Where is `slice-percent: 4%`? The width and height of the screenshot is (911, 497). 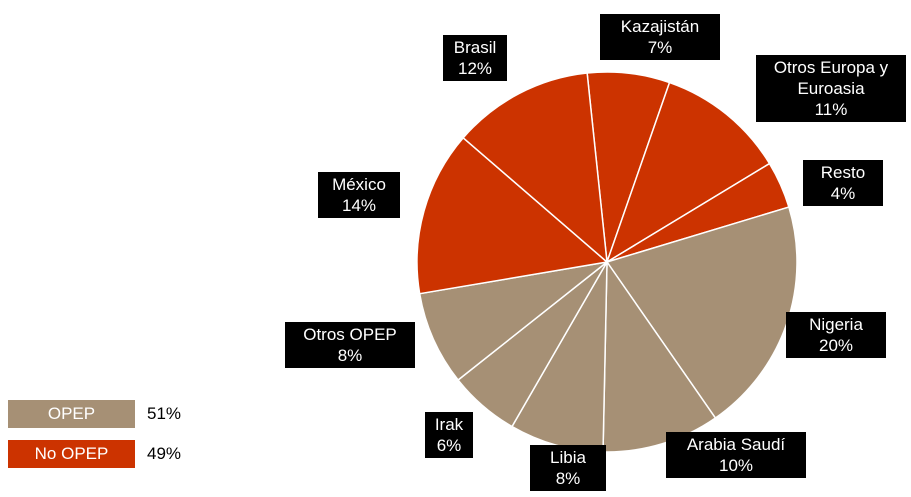
slice-percent: 4% is located at coordinates (843, 193).